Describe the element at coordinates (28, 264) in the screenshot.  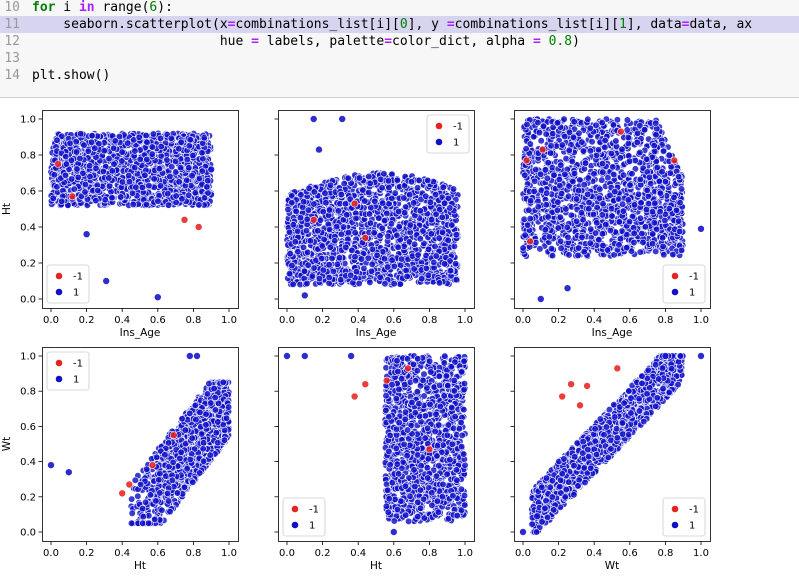
I see `y-tick-label: 0.2` at that location.